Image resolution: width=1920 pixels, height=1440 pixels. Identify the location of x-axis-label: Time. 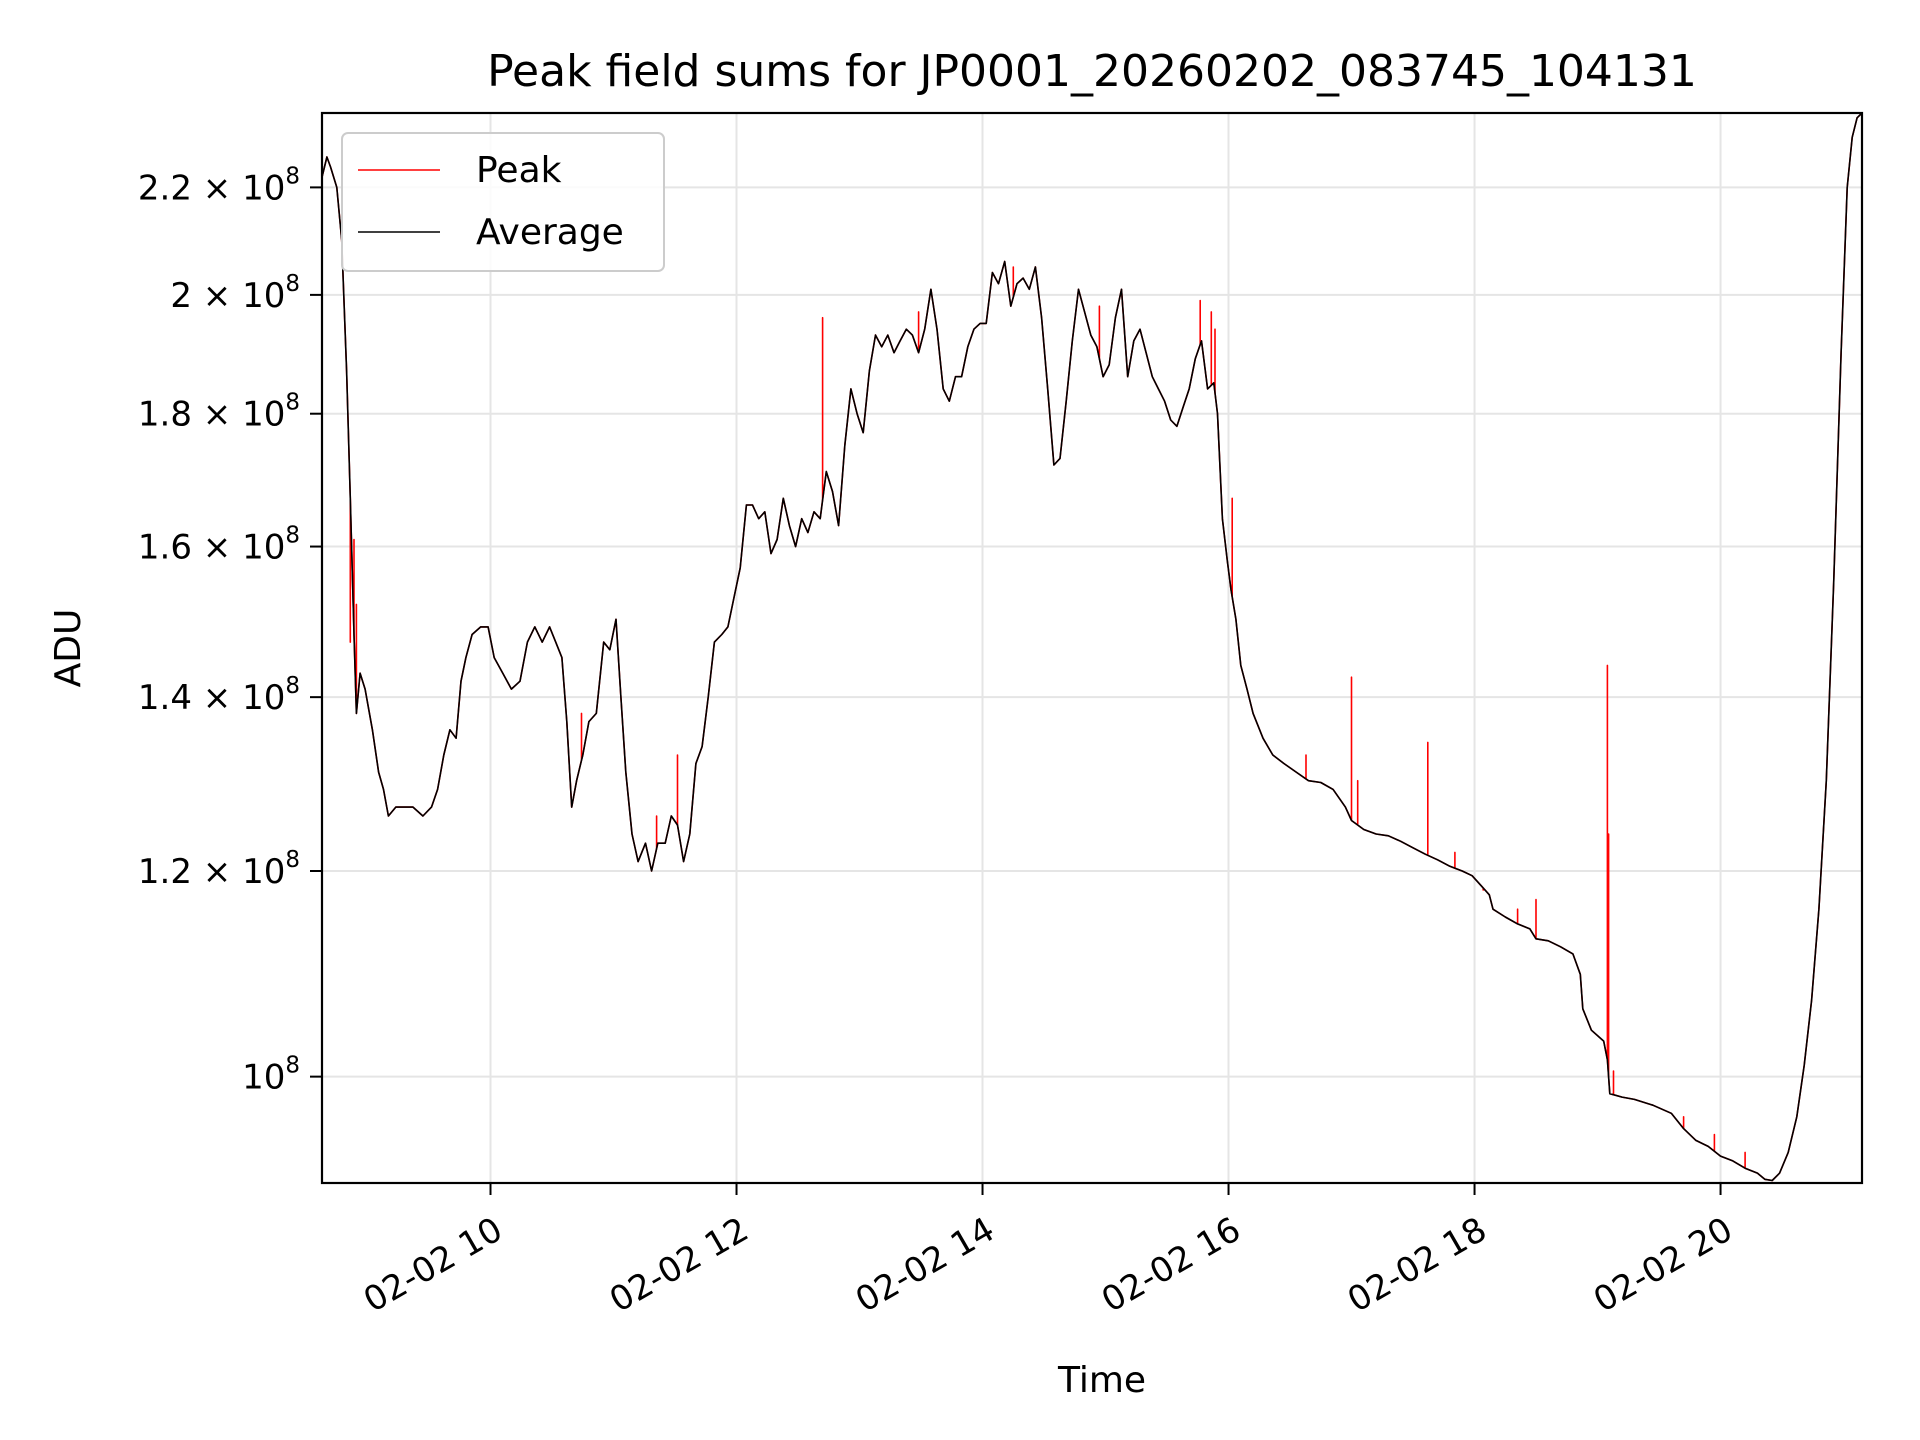
(1101, 1380).